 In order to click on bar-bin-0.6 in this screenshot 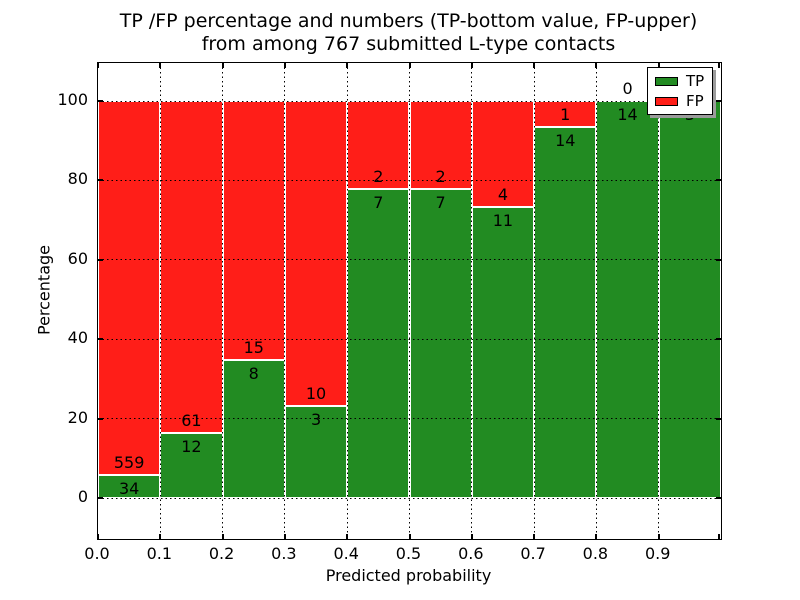, I will do `click(503, 299)`.